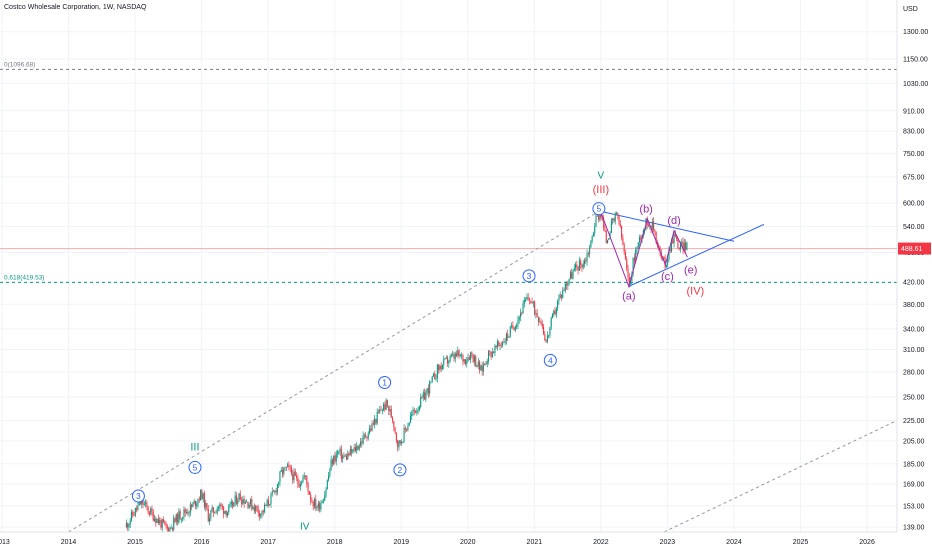 The width and height of the screenshot is (932, 550). I want to click on fib-level-label: 0(1096.68), so click(19, 64).